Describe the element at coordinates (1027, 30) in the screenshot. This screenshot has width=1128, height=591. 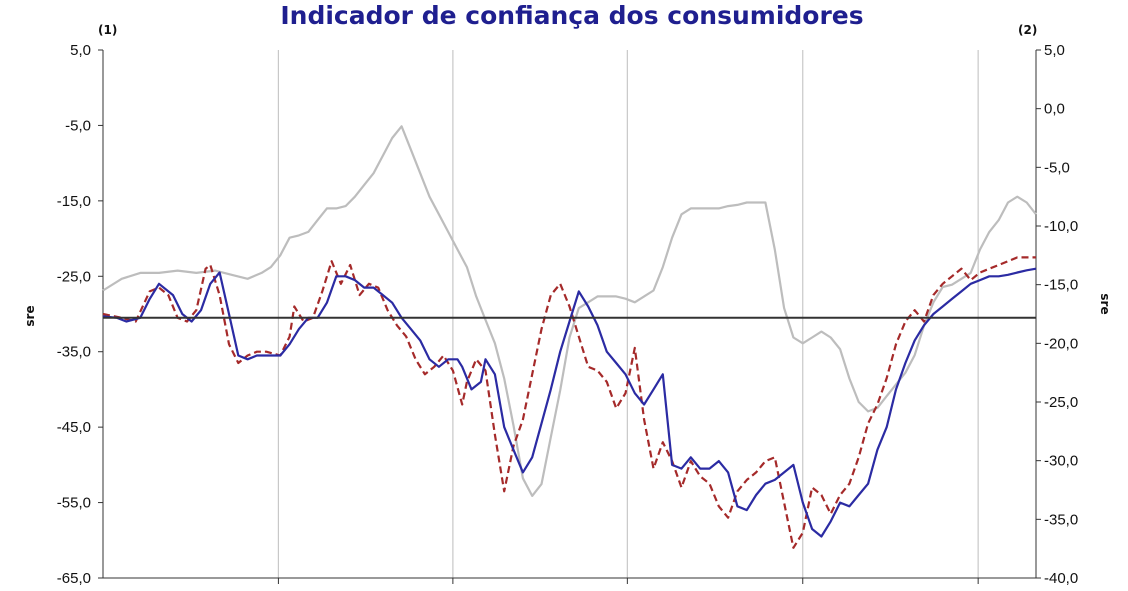
I see `right-axis-marker: (2)` at that location.